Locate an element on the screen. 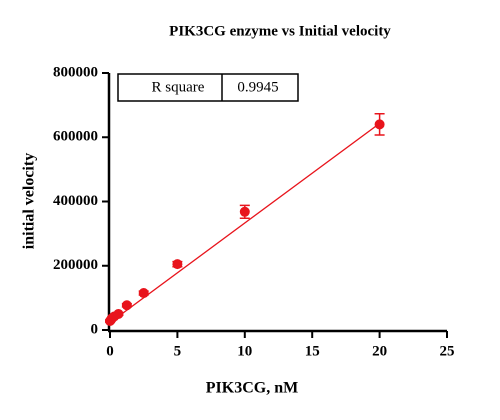  x-axis-label: PIK3CG, nM is located at coordinates (252, 388).